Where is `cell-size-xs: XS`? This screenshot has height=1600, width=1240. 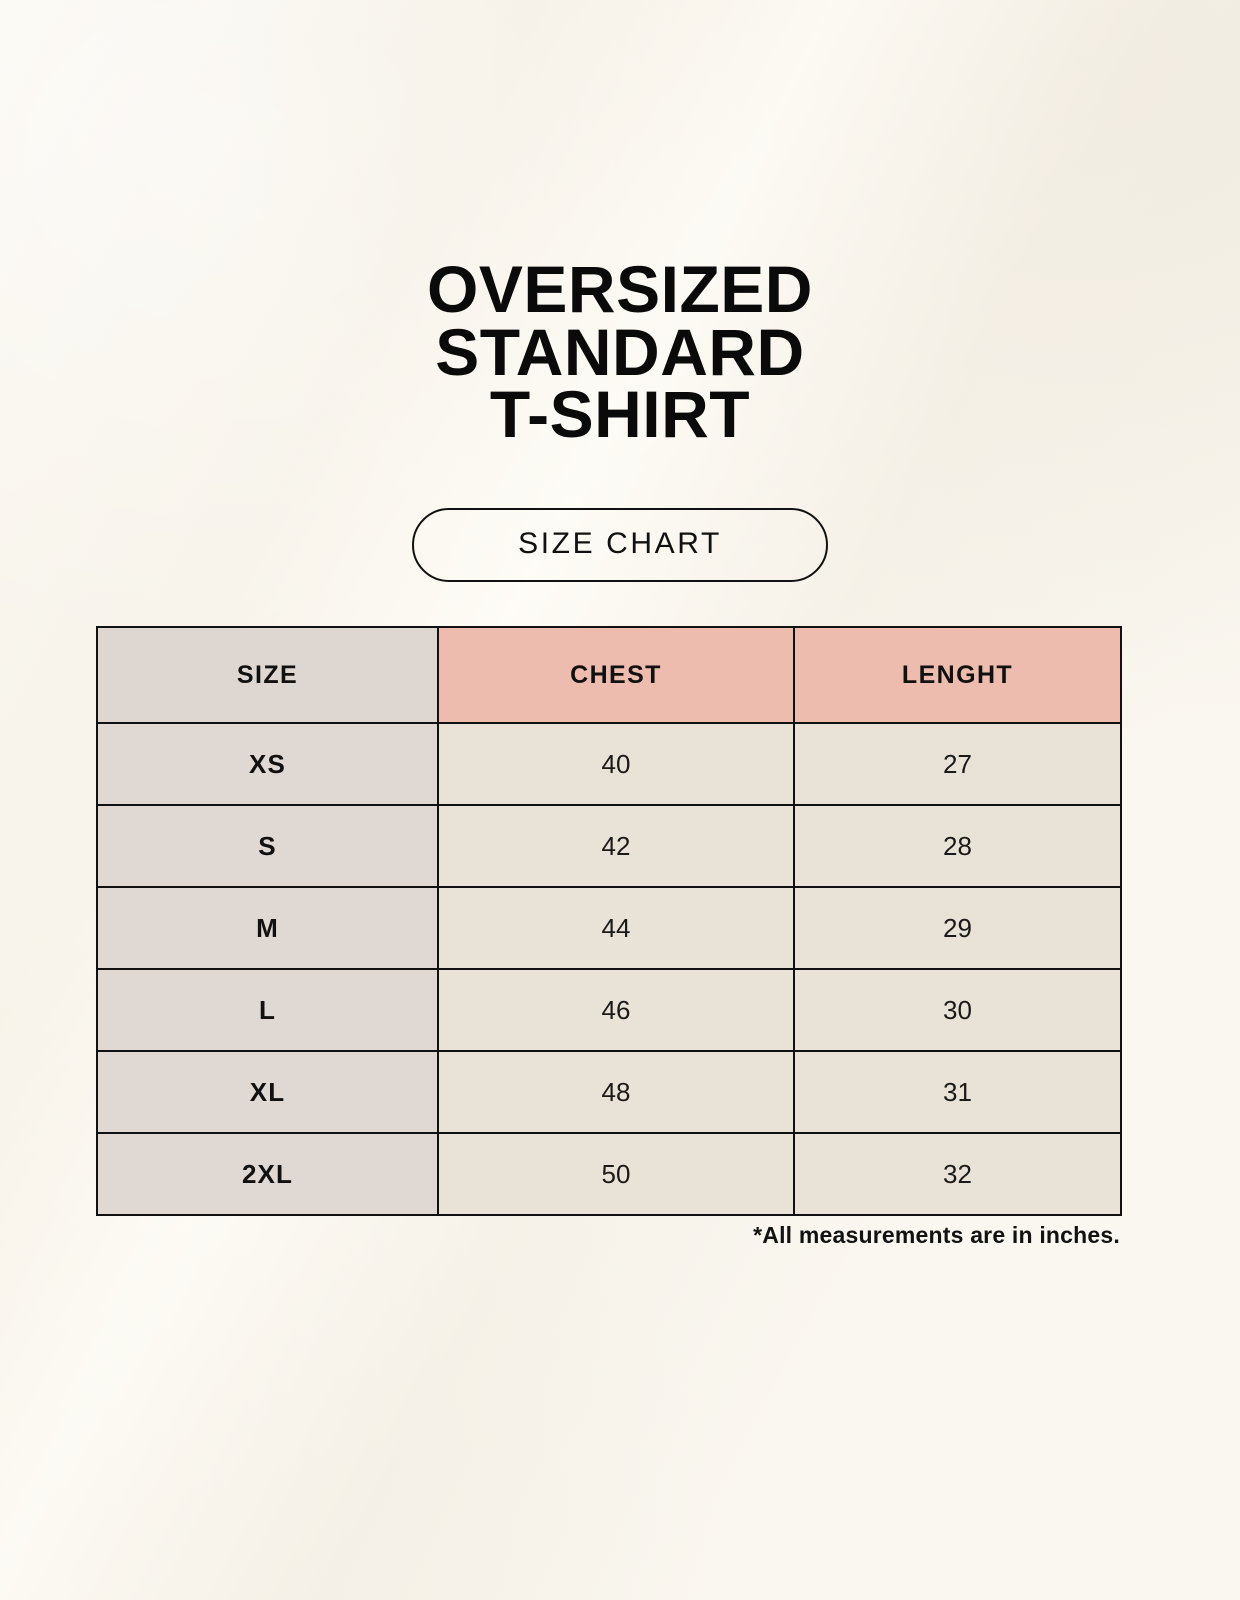 cell-size-xs: XS is located at coordinates (267, 764).